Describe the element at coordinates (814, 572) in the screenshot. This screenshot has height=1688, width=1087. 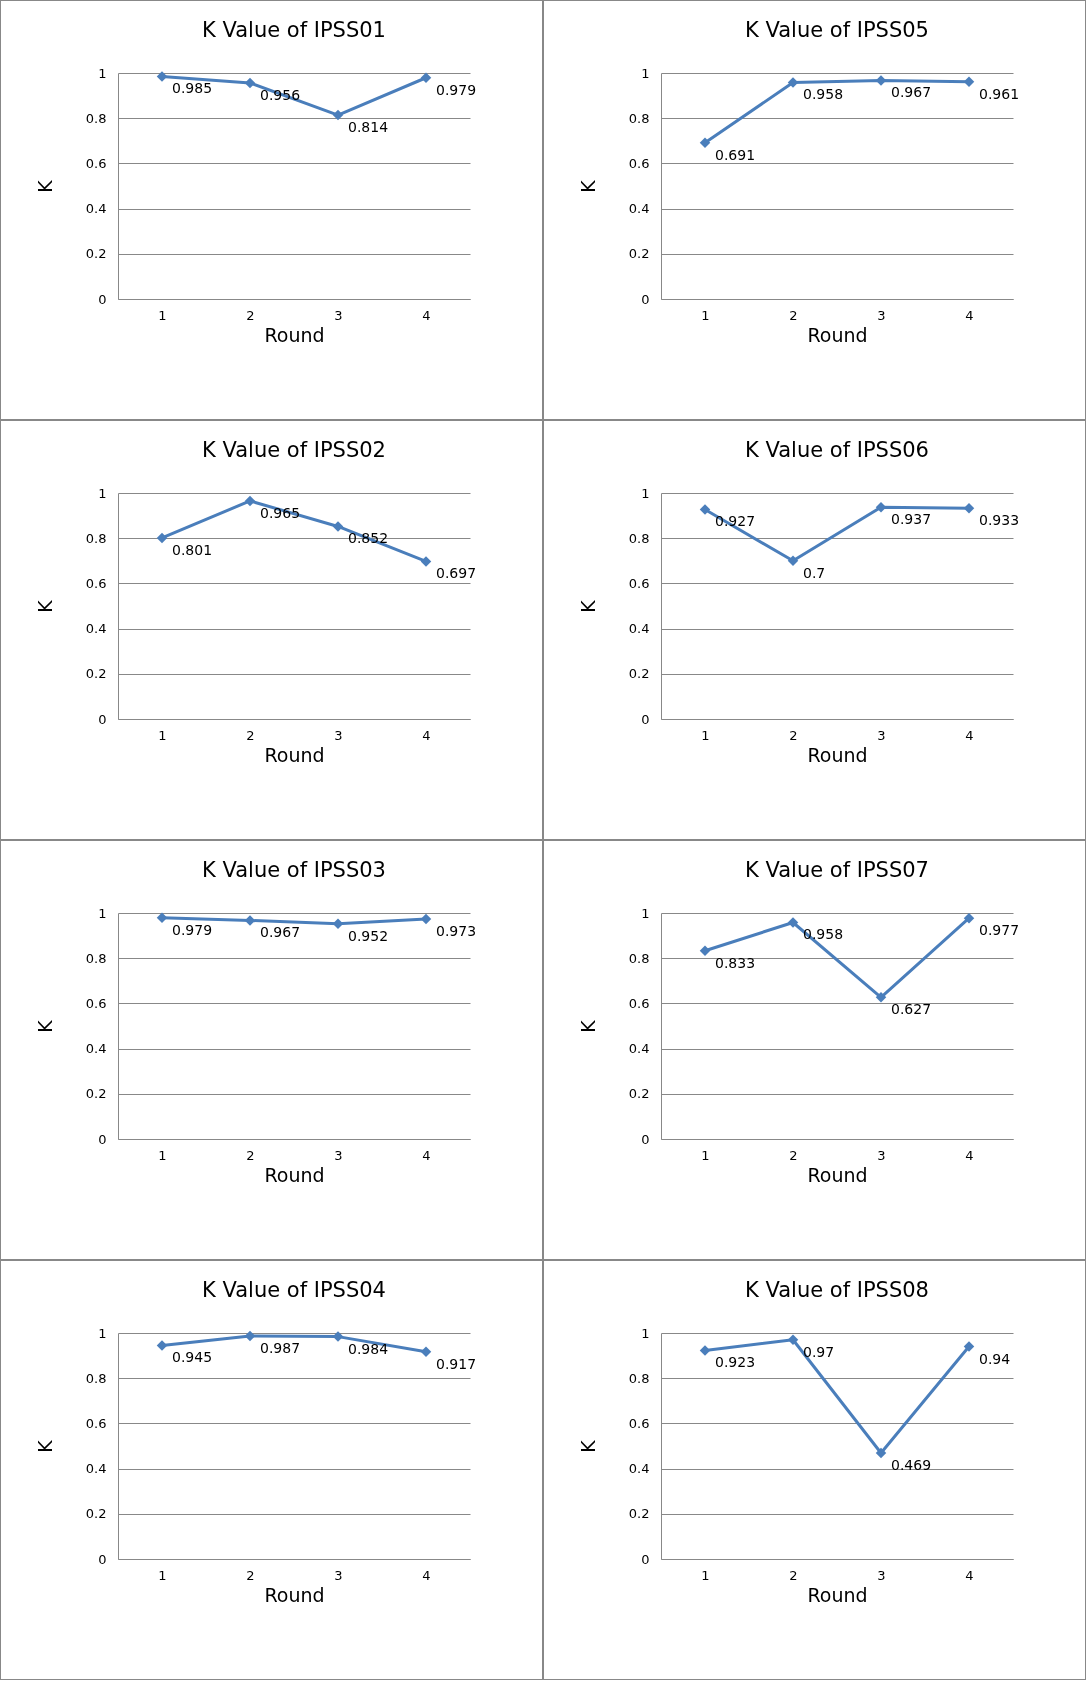
I see `data-label: 0.7` at that location.